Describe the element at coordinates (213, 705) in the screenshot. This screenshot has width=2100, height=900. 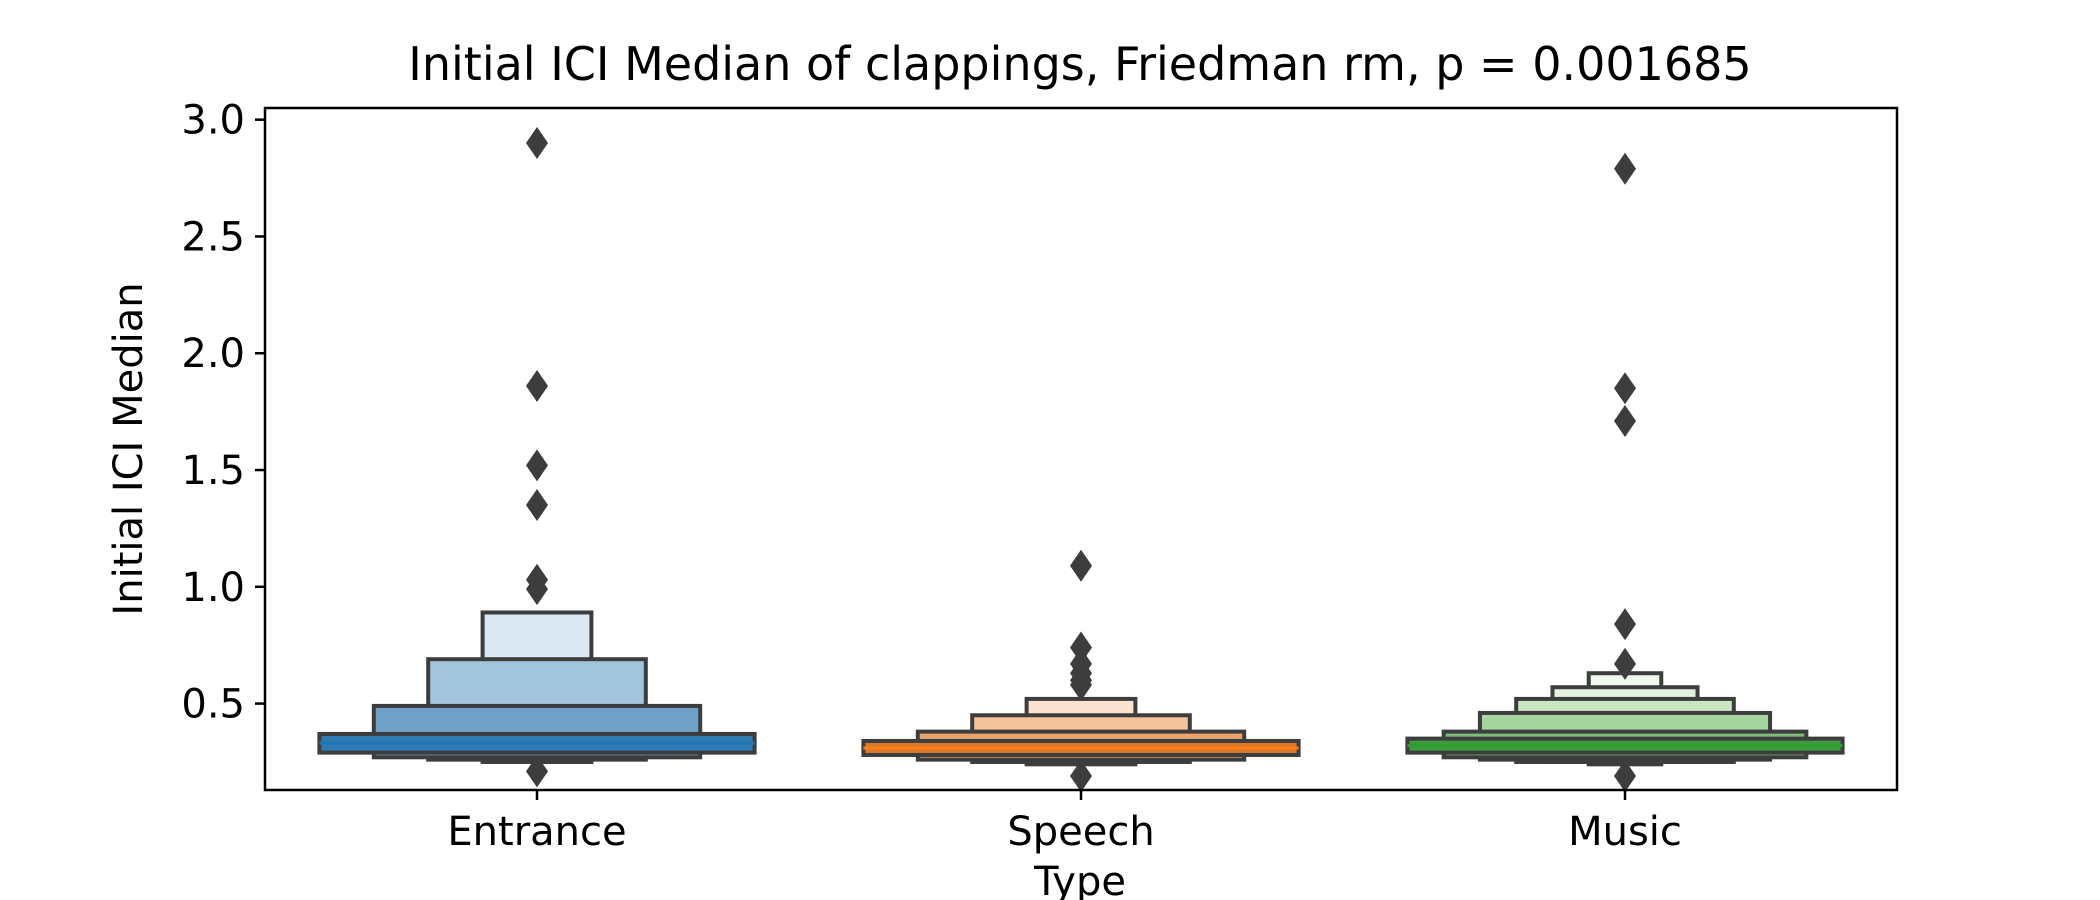
I see `y-tick-label: 0.5` at that location.